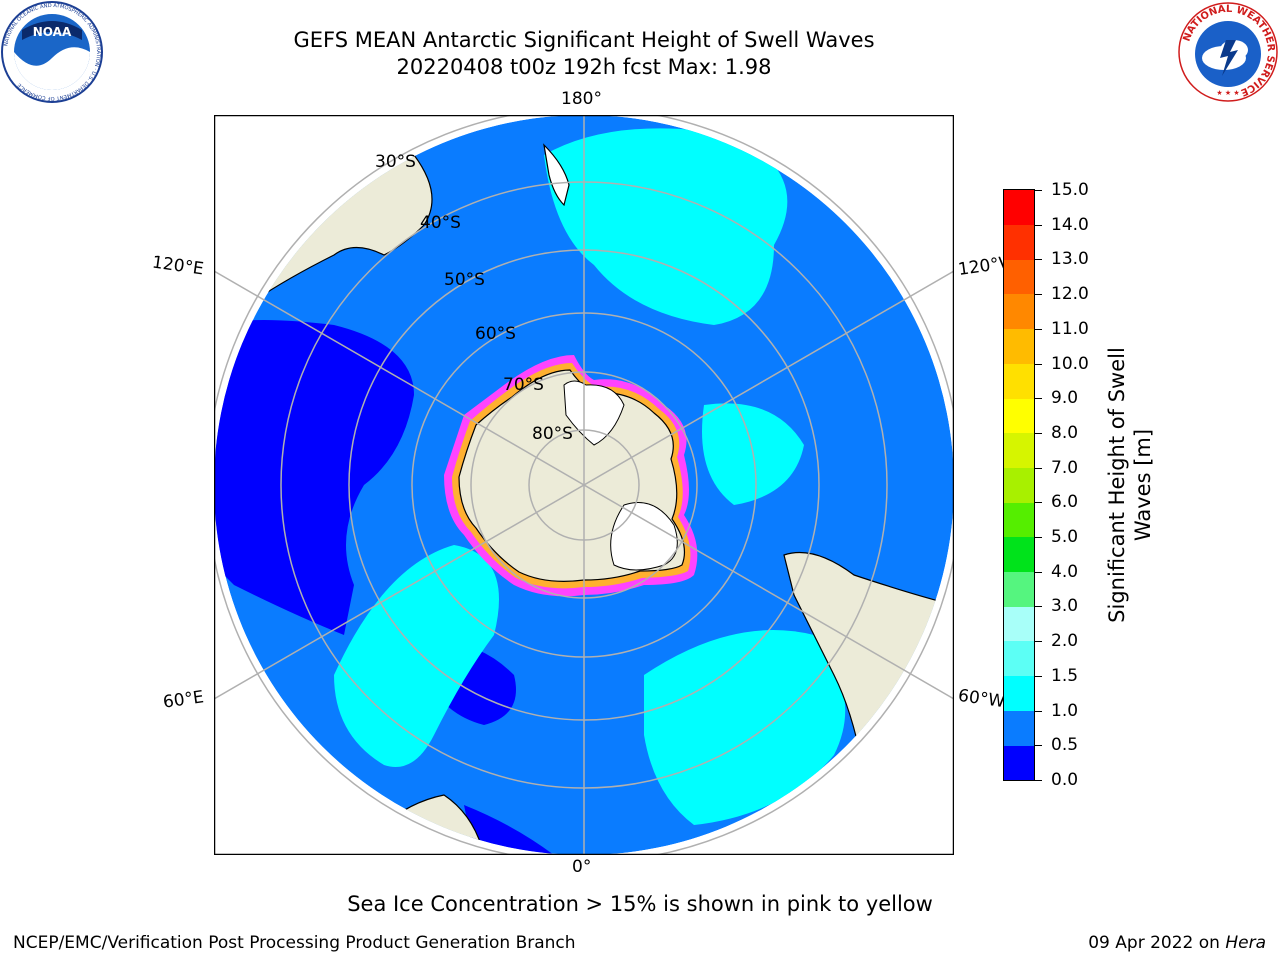 This screenshot has width=1280, height=960. I want to click on chart-subtitle: 20220408 t00z 192h fcst Max: 1.98, so click(584, 67).